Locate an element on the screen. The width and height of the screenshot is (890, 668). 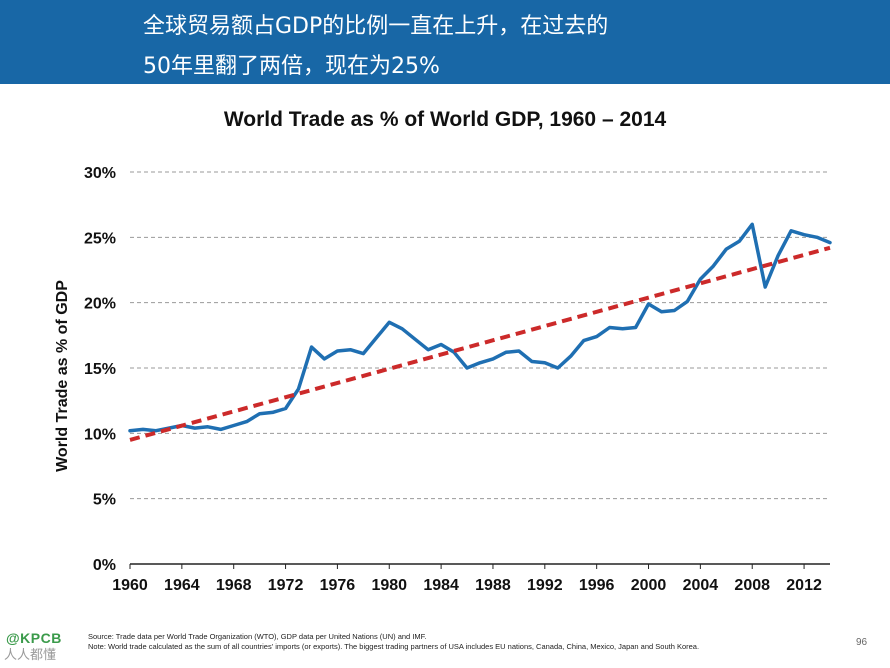
x-tick-label: 1984 is located at coordinates (441, 585).